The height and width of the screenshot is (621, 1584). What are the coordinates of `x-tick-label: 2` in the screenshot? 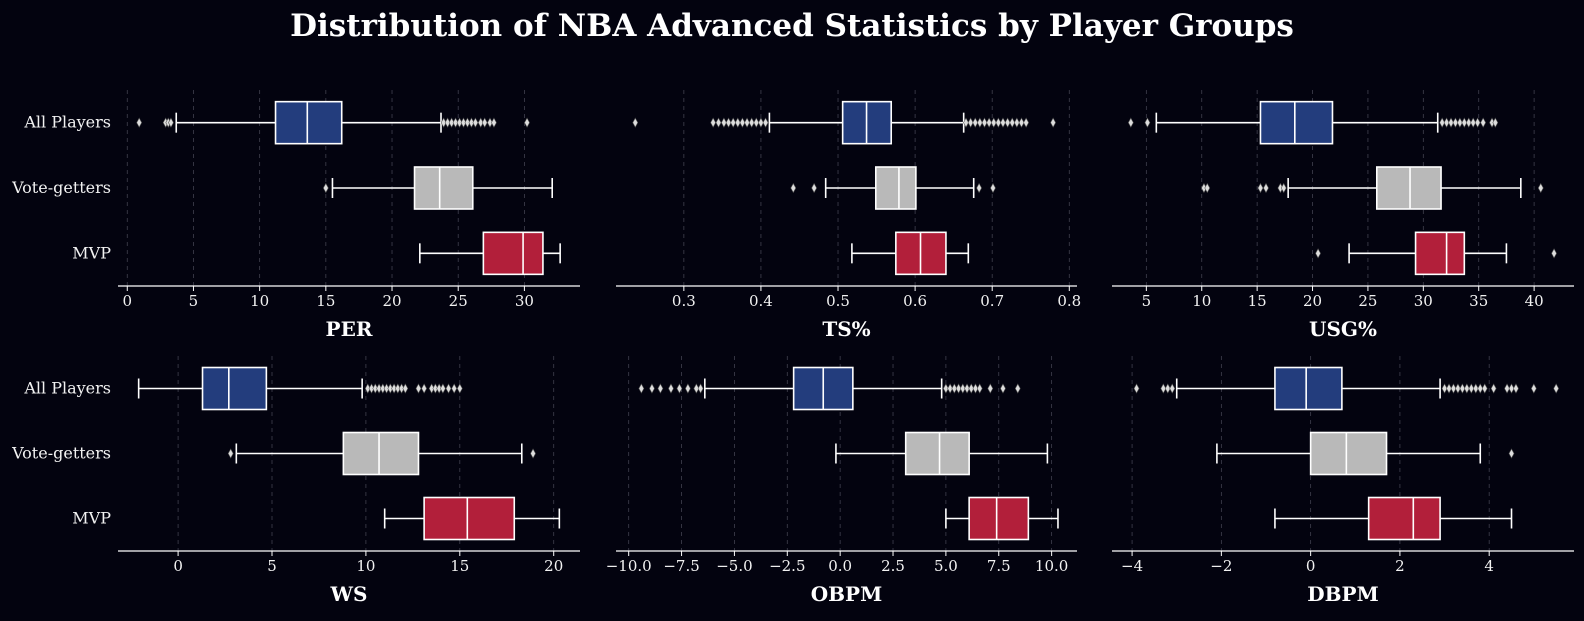 It's located at (1400, 566).